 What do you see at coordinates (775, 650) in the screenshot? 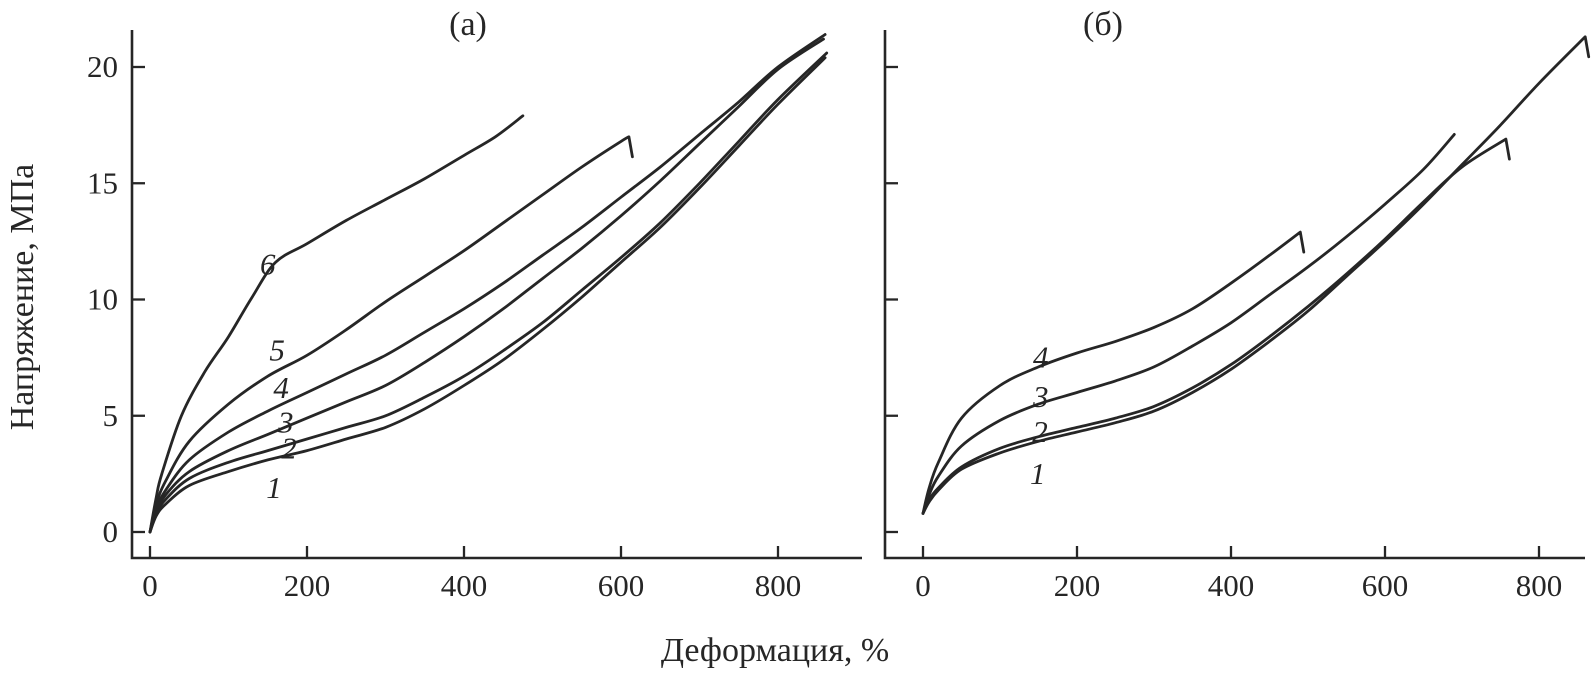
I see `x-axis-label: Деформация, %` at bounding box center [775, 650].